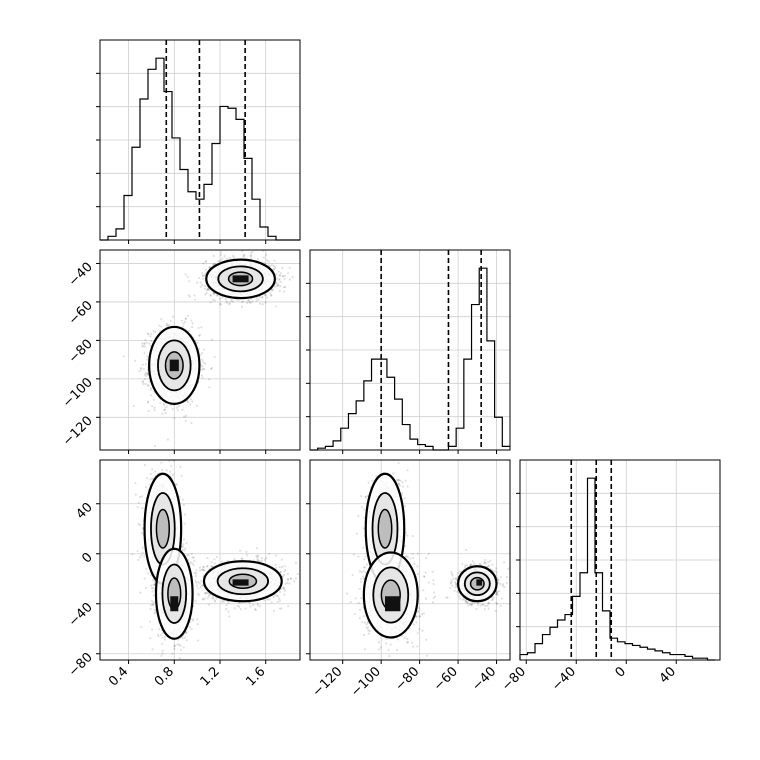 Image resolution: width=760 pixels, height=760 pixels. I want to click on y-tick-label: −60, so click(81, 313).